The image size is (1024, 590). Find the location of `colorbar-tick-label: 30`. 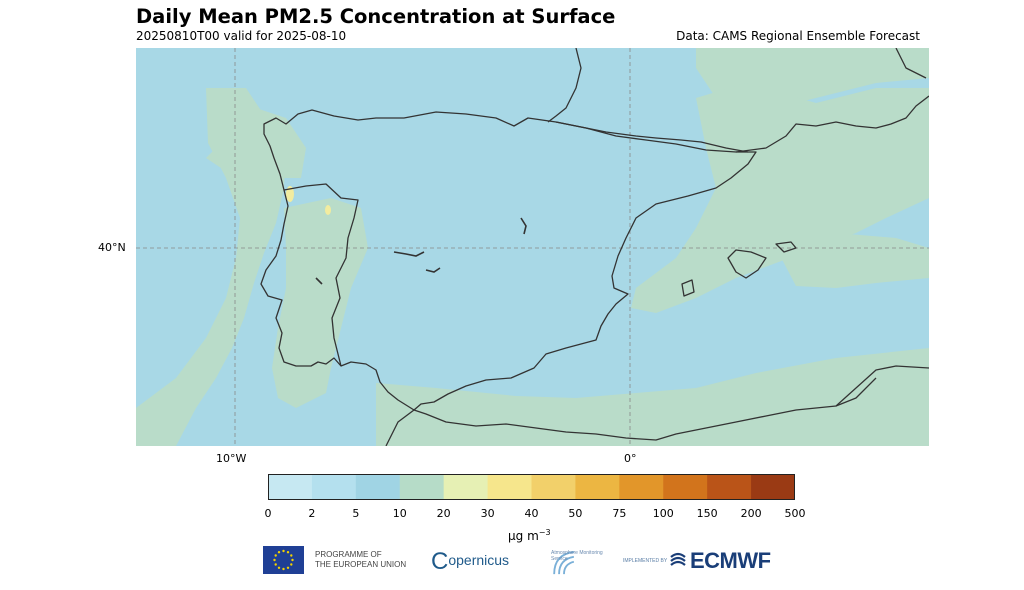

colorbar-tick-label: 30 is located at coordinates (487, 513).